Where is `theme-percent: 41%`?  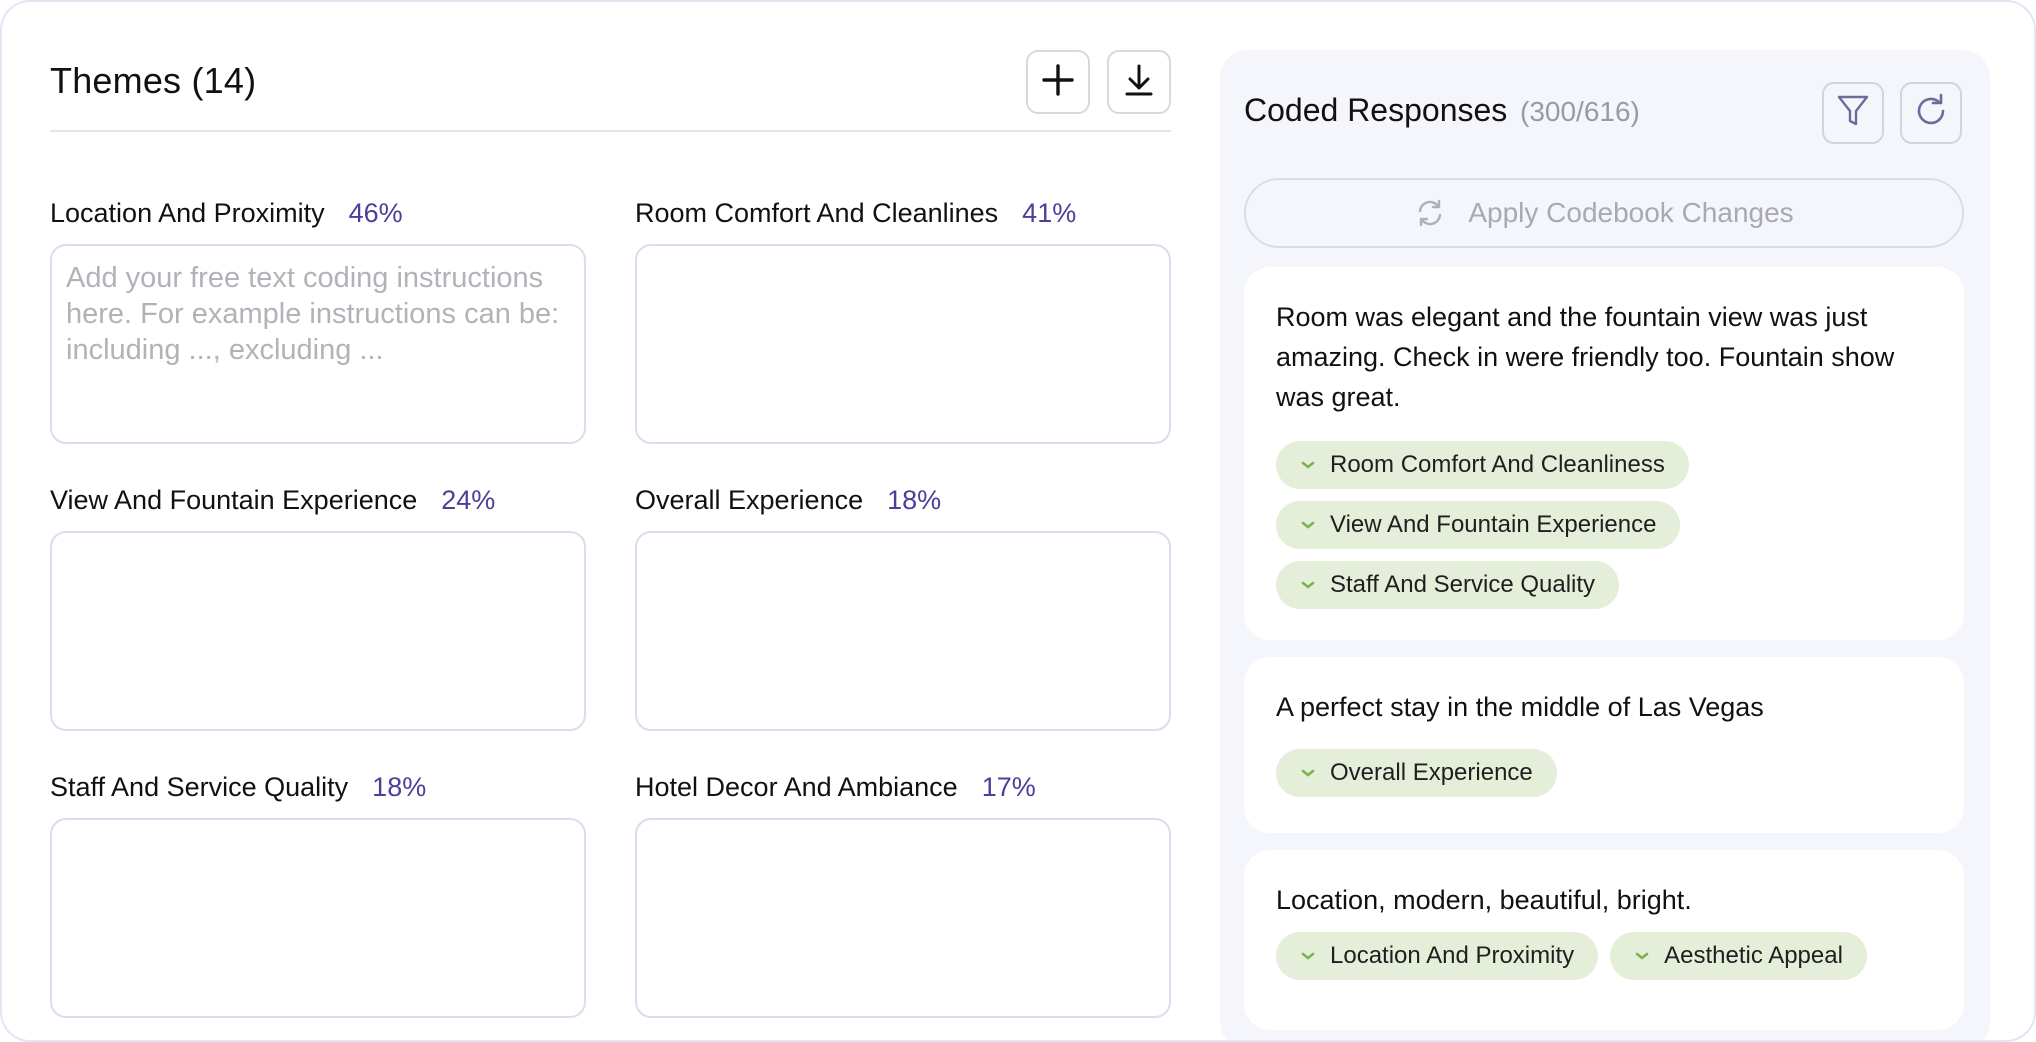 theme-percent: 41% is located at coordinates (1049, 212).